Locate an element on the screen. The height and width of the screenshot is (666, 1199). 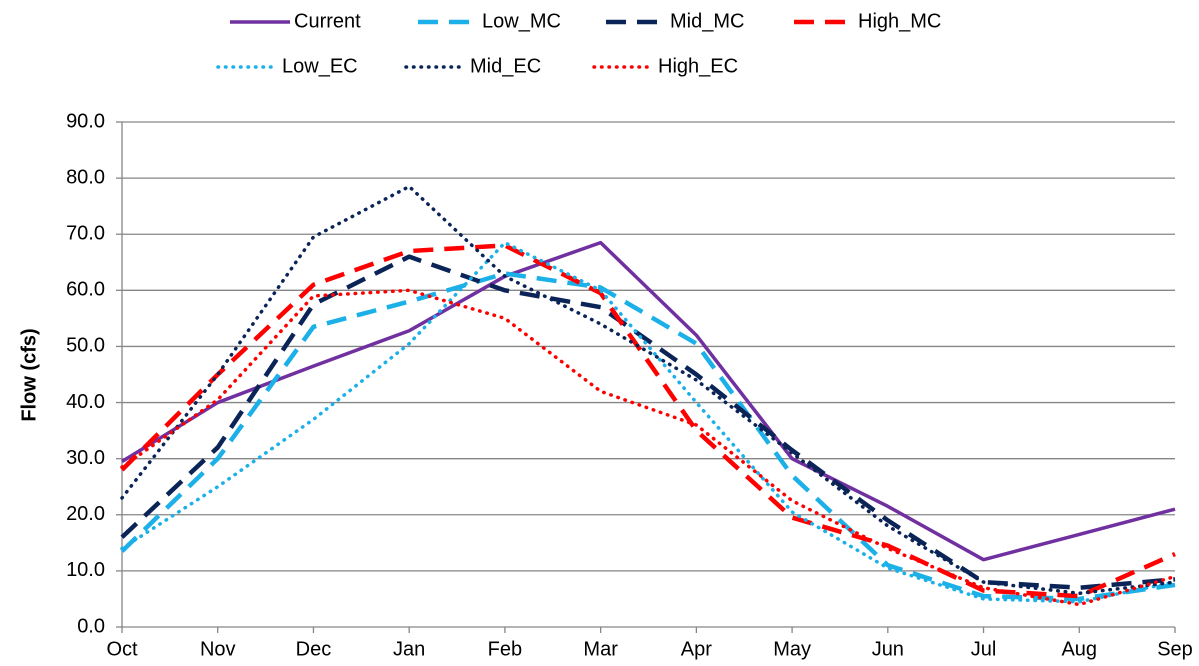
legend-label: Low_MC is located at coordinates (521, 21).